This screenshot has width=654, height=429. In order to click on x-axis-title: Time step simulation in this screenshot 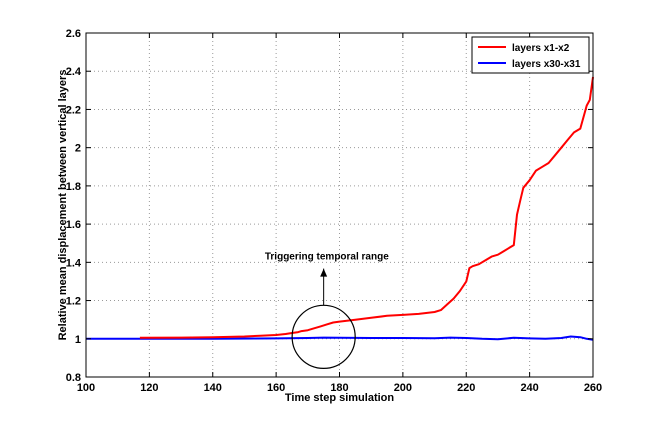, I will do `click(339, 398)`.